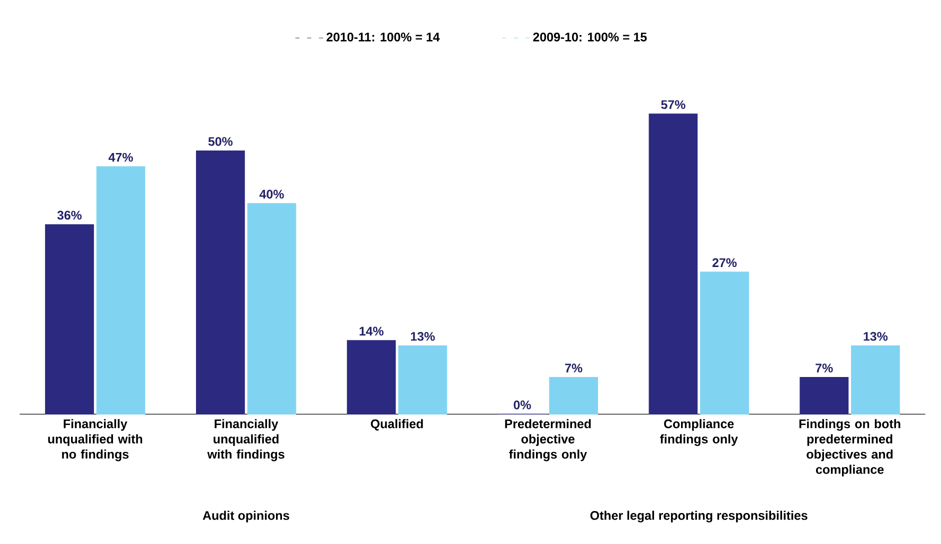 This screenshot has width=941, height=544. Describe the element at coordinates (372, 331) in the screenshot. I see `data-label: 14%` at that location.